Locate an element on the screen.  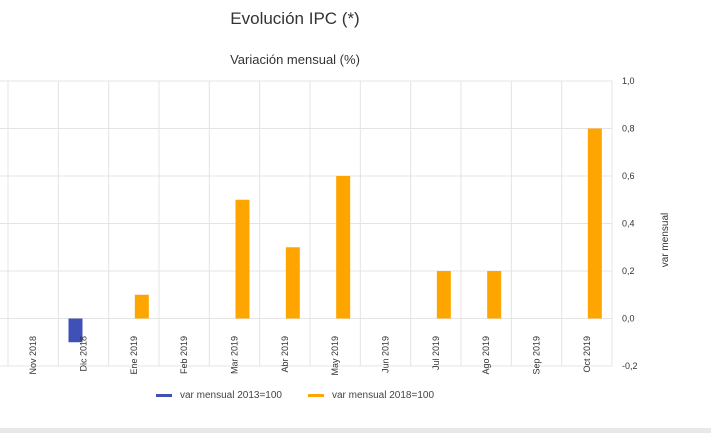
x-tick-label: Mar 2019 is located at coordinates (235, 355).